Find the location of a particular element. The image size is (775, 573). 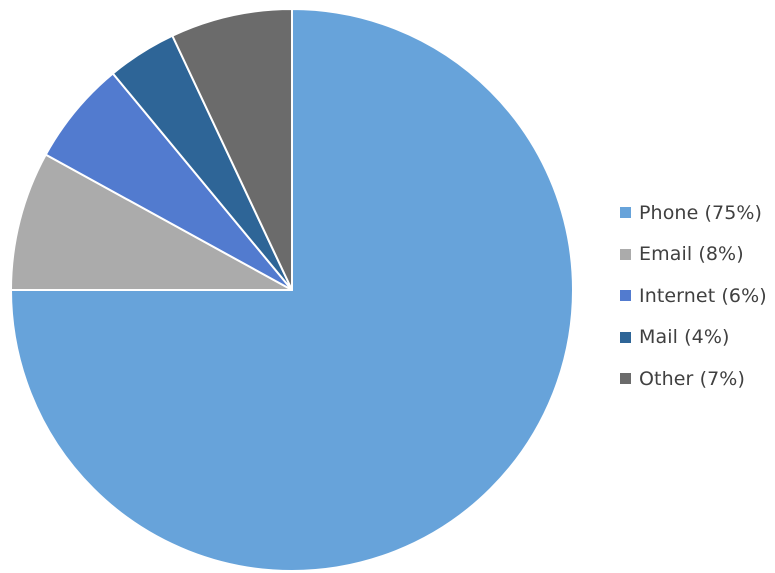

legend-item-phone: Phone (75%) is located at coordinates (693, 213).